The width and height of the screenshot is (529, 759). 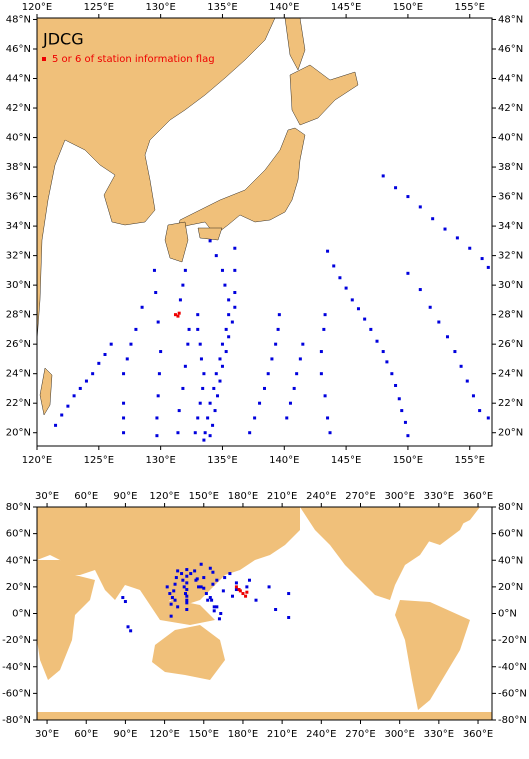 What do you see at coordinates (63, 39) in the screenshot?
I see `title: JDCG` at bounding box center [63, 39].